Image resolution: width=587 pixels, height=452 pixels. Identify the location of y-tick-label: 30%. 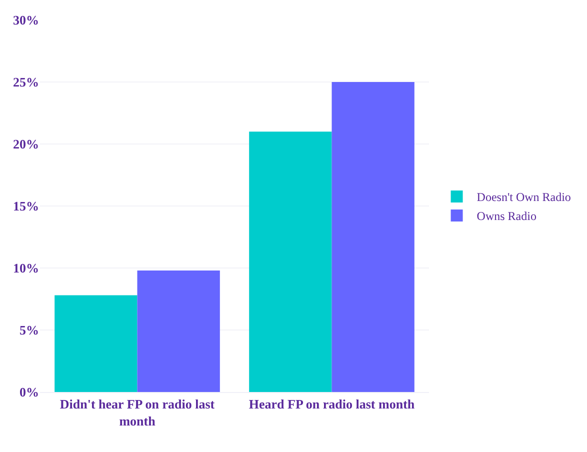
(26, 20).